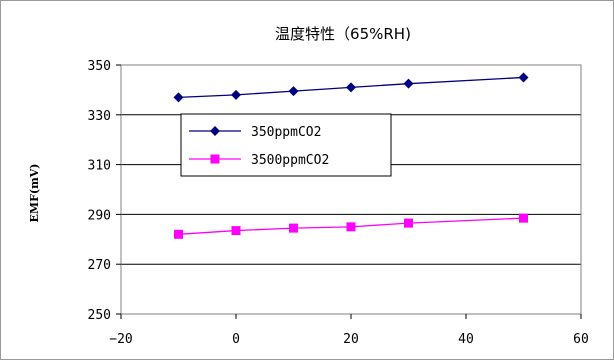 The height and width of the screenshot is (361, 614). What do you see at coordinates (99, 66) in the screenshot?
I see `tick-label-y-350: 350` at bounding box center [99, 66].